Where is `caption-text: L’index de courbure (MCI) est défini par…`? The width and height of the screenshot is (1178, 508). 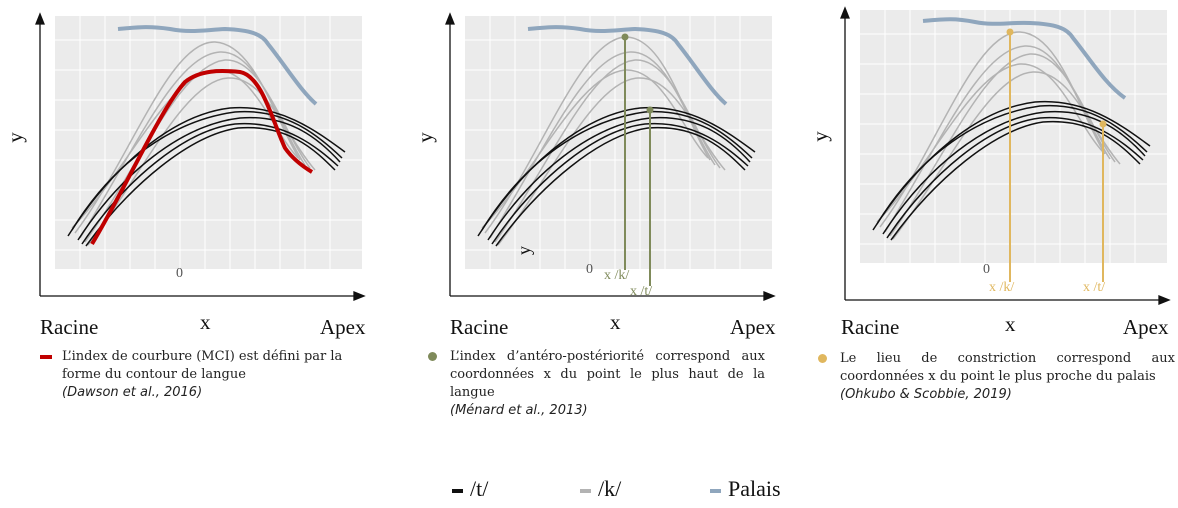 caption-text: L’index de courbure (MCI) est défini par… is located at coordinates (202, 365).